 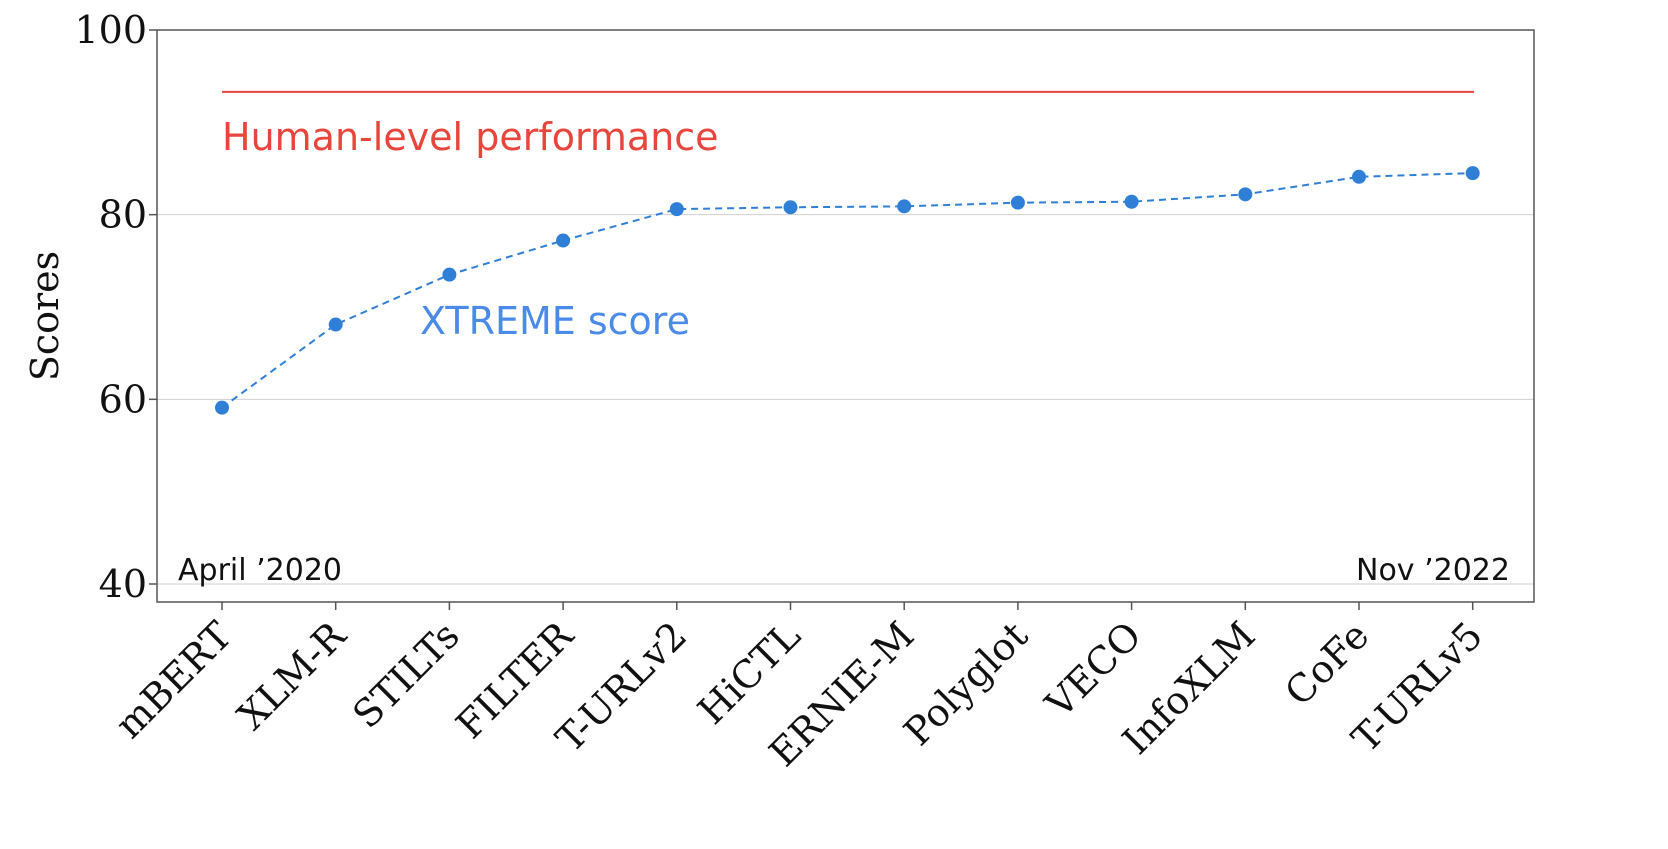 What do you see at coordinates (260, 570) in the screenshot?
I see `annotation-start: April ’2020` at bounding box center [260, 570].